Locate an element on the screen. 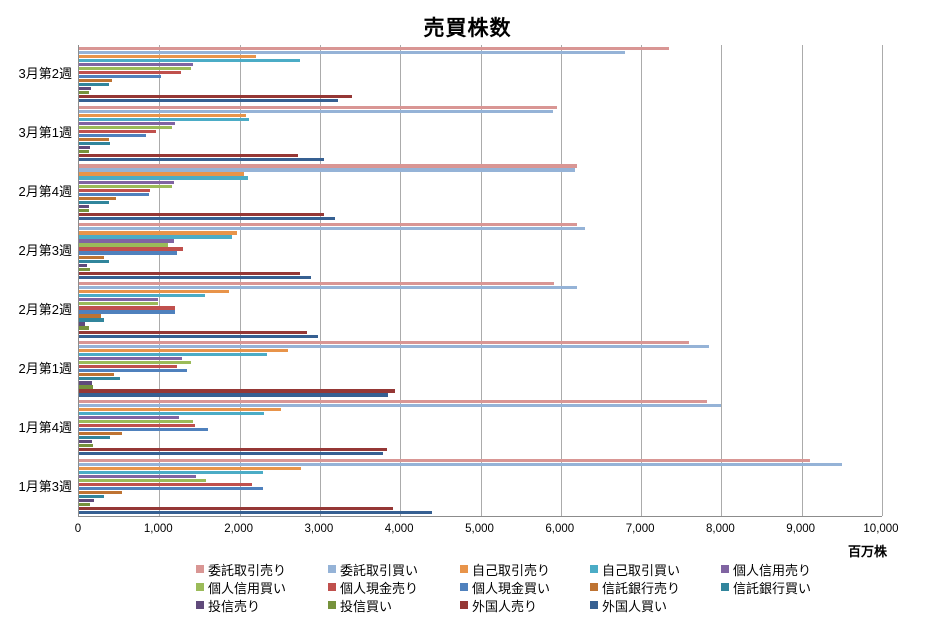 The width and height of the screenshot is (935, 624). legend-item: 外国人買い is located at coordinates (628, 605).